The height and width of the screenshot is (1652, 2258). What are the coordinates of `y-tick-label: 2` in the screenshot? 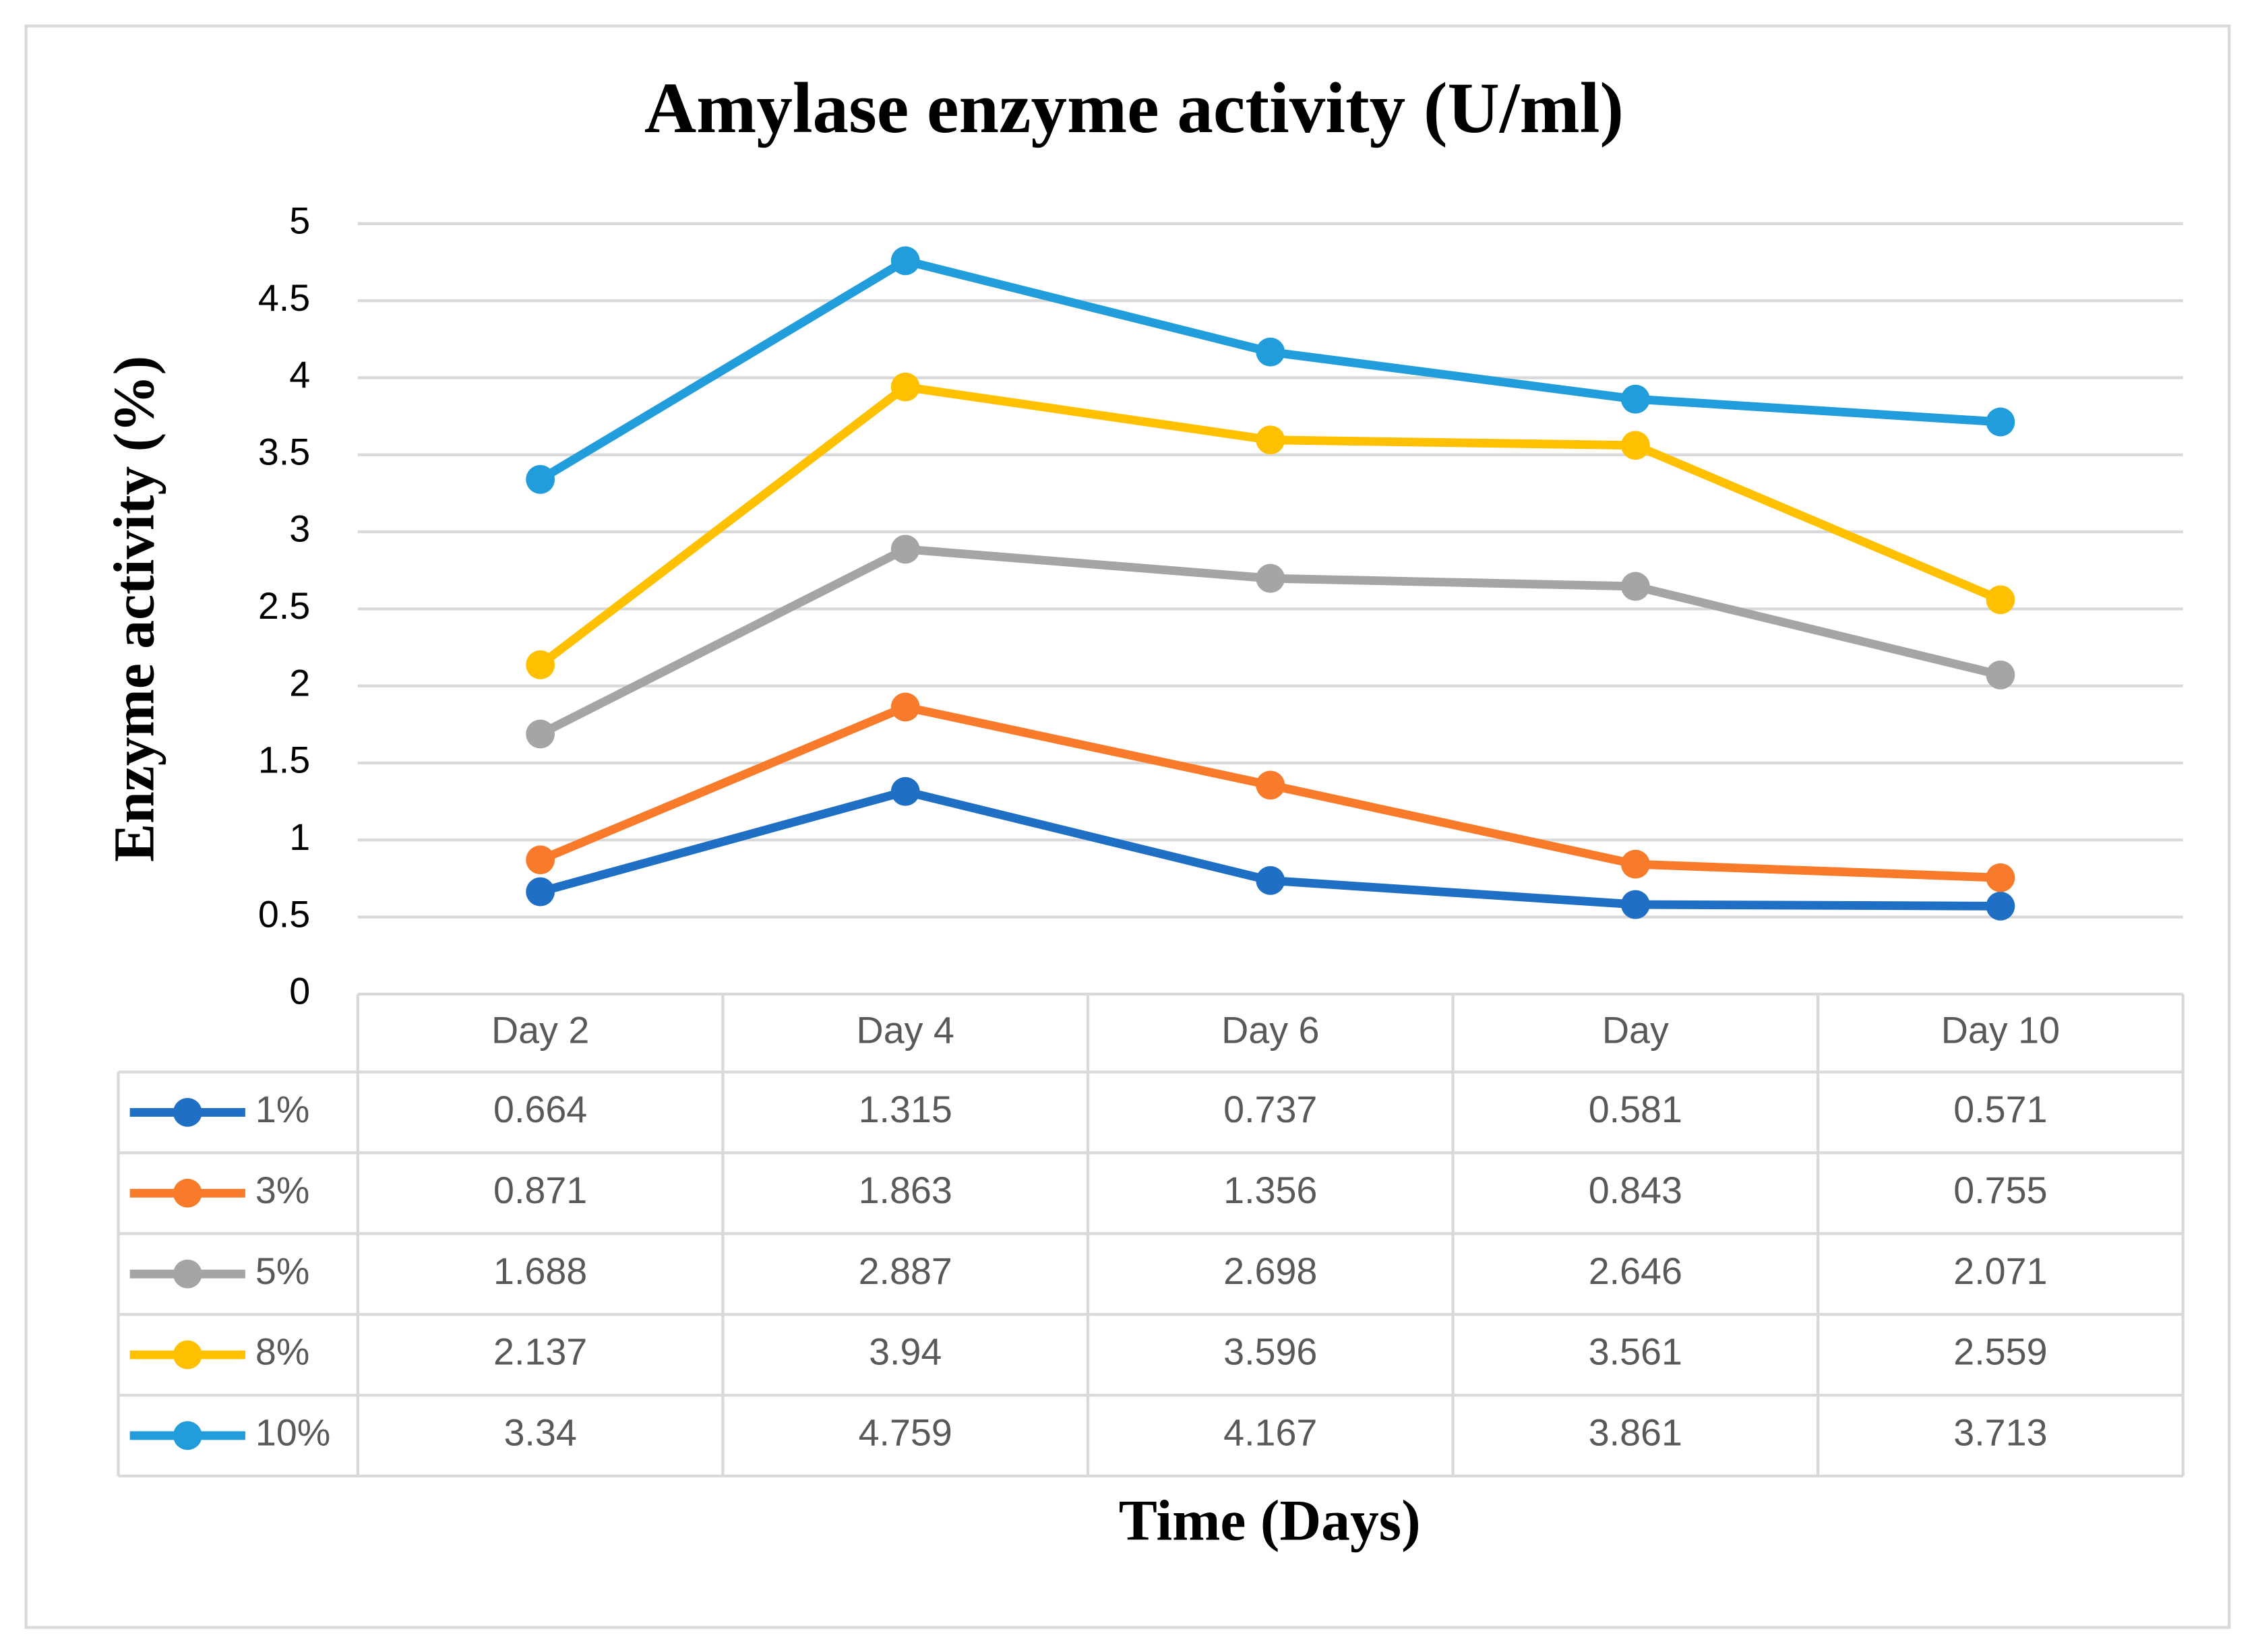 It's located at (299, 683).